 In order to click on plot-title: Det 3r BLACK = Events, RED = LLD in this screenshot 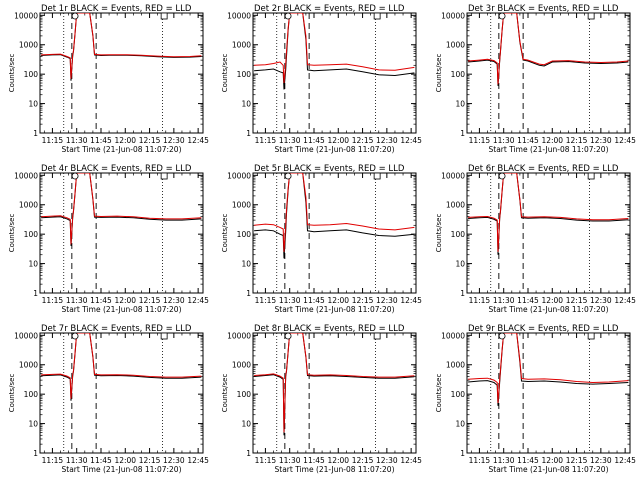, I will do `click(543, 9)`.